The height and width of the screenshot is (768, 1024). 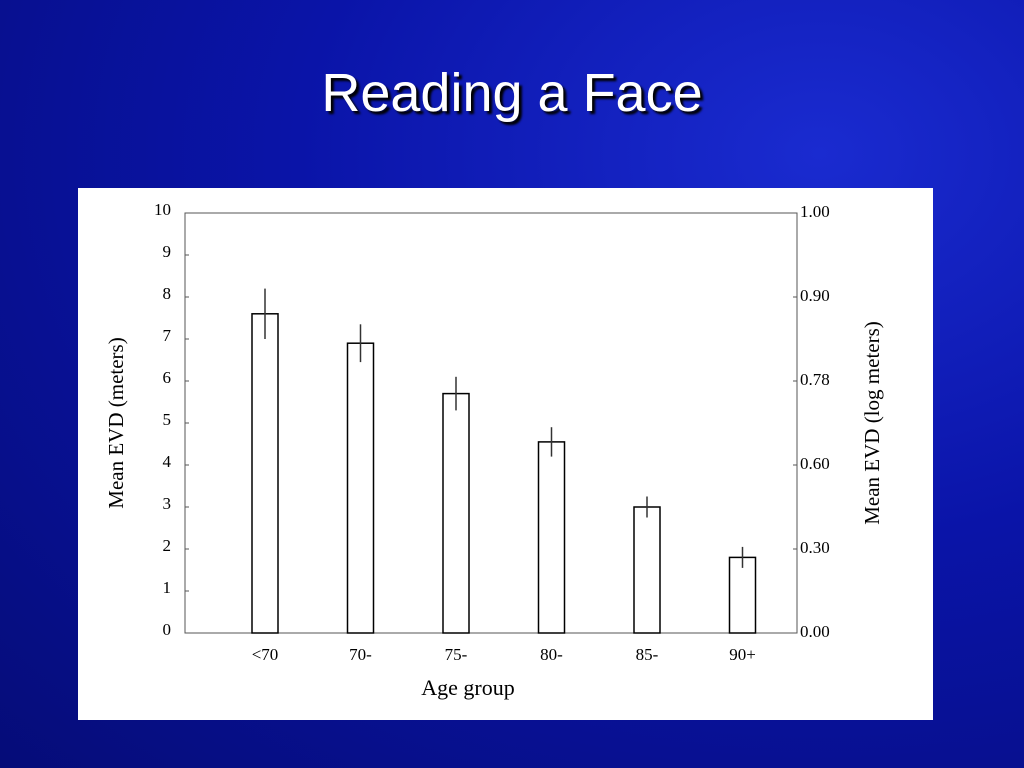 I want to click on y-tick-label: 5, so click(x=167, y=419).